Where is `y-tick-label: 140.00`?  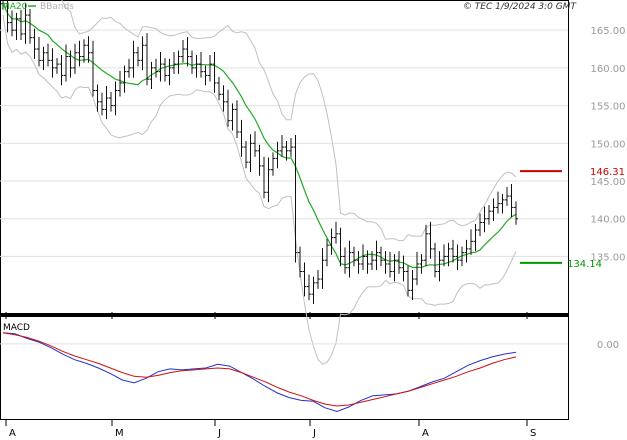
y-tick-label: 140.00 is located at coordinates (608, 220).